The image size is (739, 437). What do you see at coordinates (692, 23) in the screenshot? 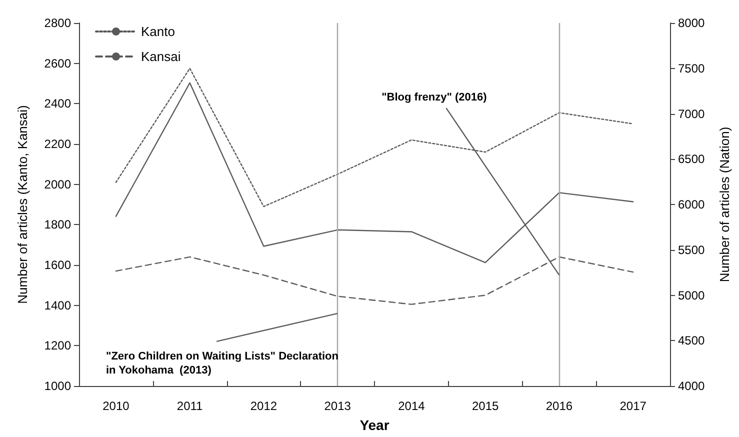
I see `y2-tick-label: 8000` at bounding box center [692, 23].